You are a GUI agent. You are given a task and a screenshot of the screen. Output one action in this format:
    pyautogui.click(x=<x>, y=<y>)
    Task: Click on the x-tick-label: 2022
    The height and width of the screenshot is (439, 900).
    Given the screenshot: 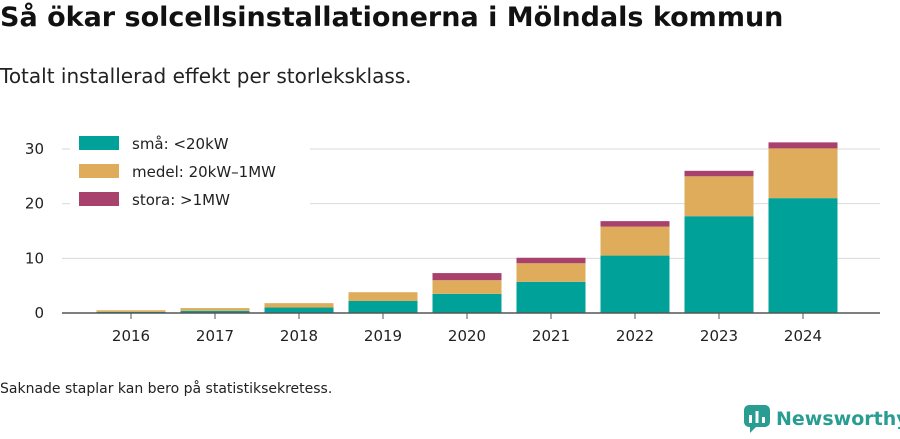 What is the action you would take?
    pyautogui.click(x=635, y=336)
    